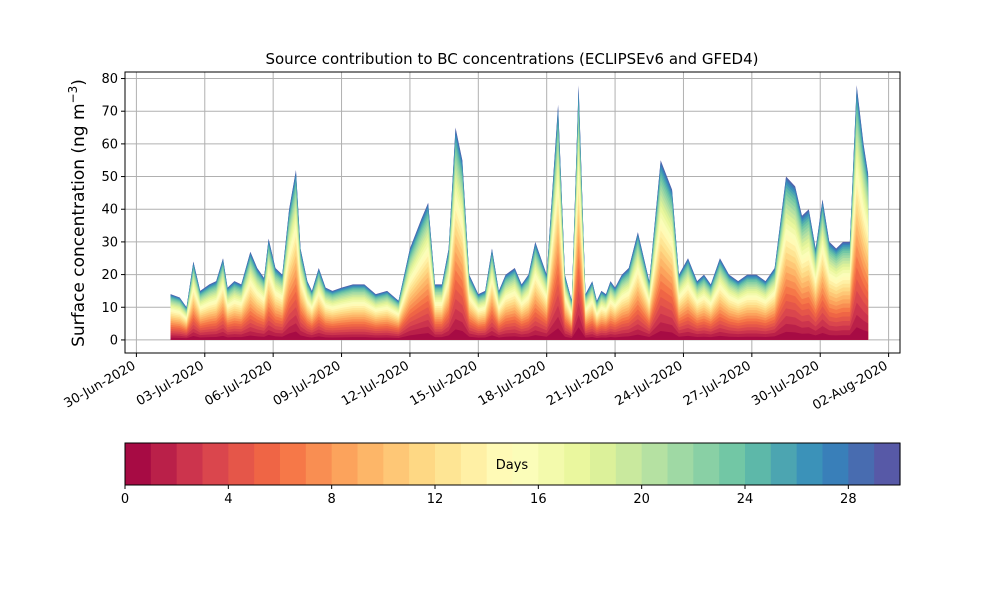 This screenshot has width=1000, height=604. What do you see at coordinates (641, 499) in the screenshot?
I see `colorbar-tick-label: 20` at bounding box center [641, 499].